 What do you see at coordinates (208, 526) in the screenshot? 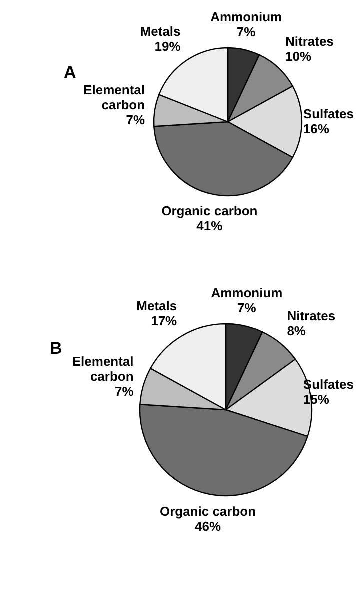
I see `data-label: 46%` at bounding box center [208, 526].